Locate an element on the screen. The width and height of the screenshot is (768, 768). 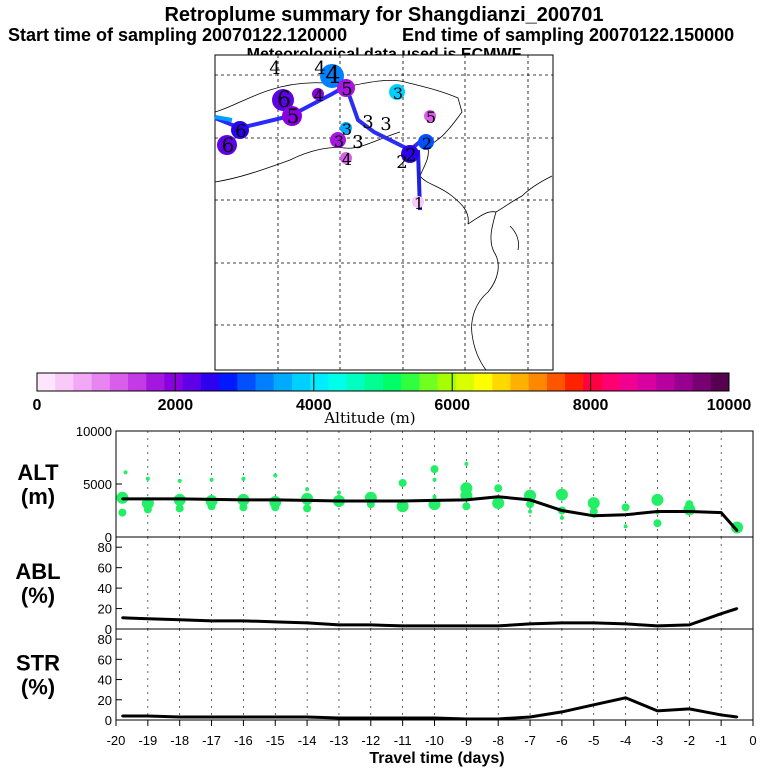
marker-day-label: 6 is located at coordinates (228, 145).